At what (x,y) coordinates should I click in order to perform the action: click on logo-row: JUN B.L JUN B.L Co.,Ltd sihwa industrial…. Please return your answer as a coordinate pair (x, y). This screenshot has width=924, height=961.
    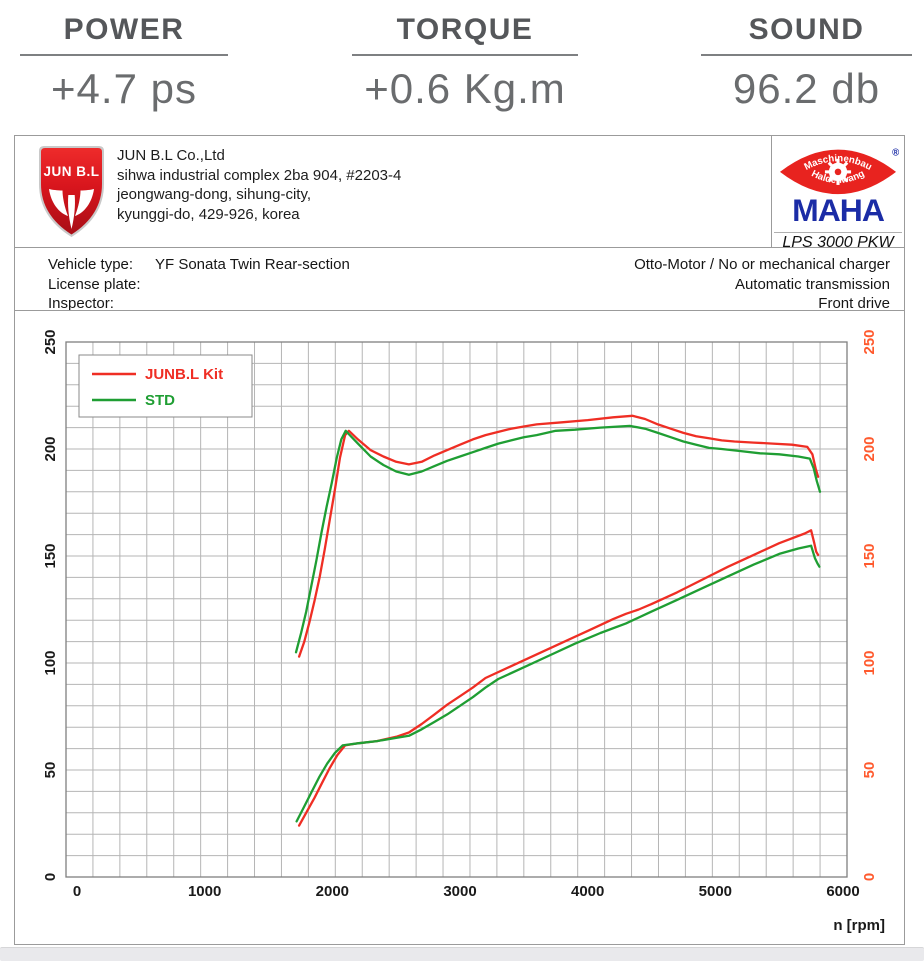
    Looking at the image, I should click on (459, 193).